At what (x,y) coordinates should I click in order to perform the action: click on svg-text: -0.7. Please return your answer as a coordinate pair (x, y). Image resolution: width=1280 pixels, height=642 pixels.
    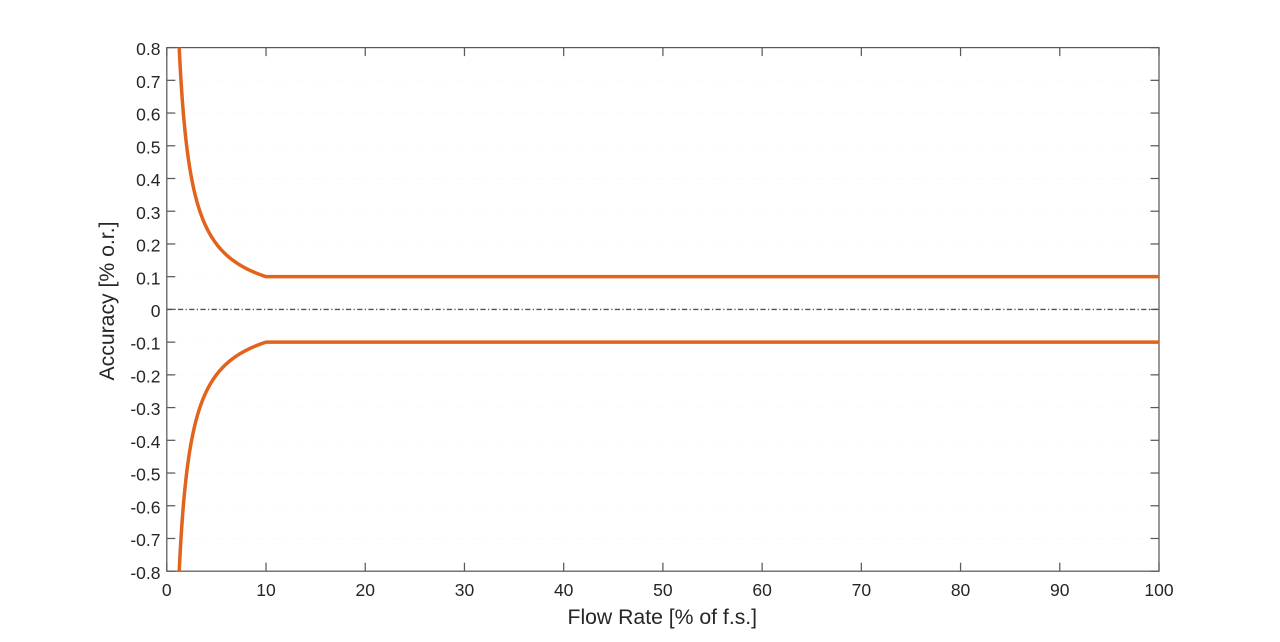
    Looking at the image, I should click on (145, 540).